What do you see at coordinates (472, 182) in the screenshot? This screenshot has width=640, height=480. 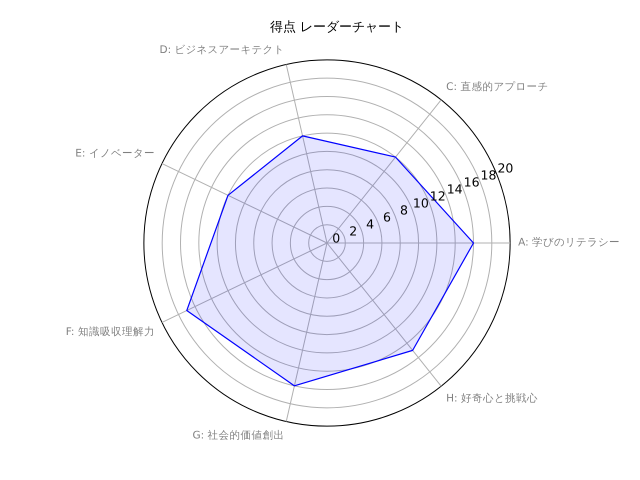 I see `y-tick-label: 16` at bounding box center [472, 182].